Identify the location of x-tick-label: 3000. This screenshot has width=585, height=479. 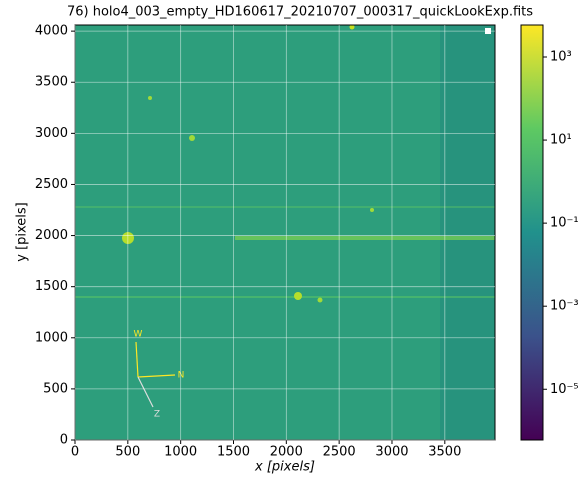
(391, 452).